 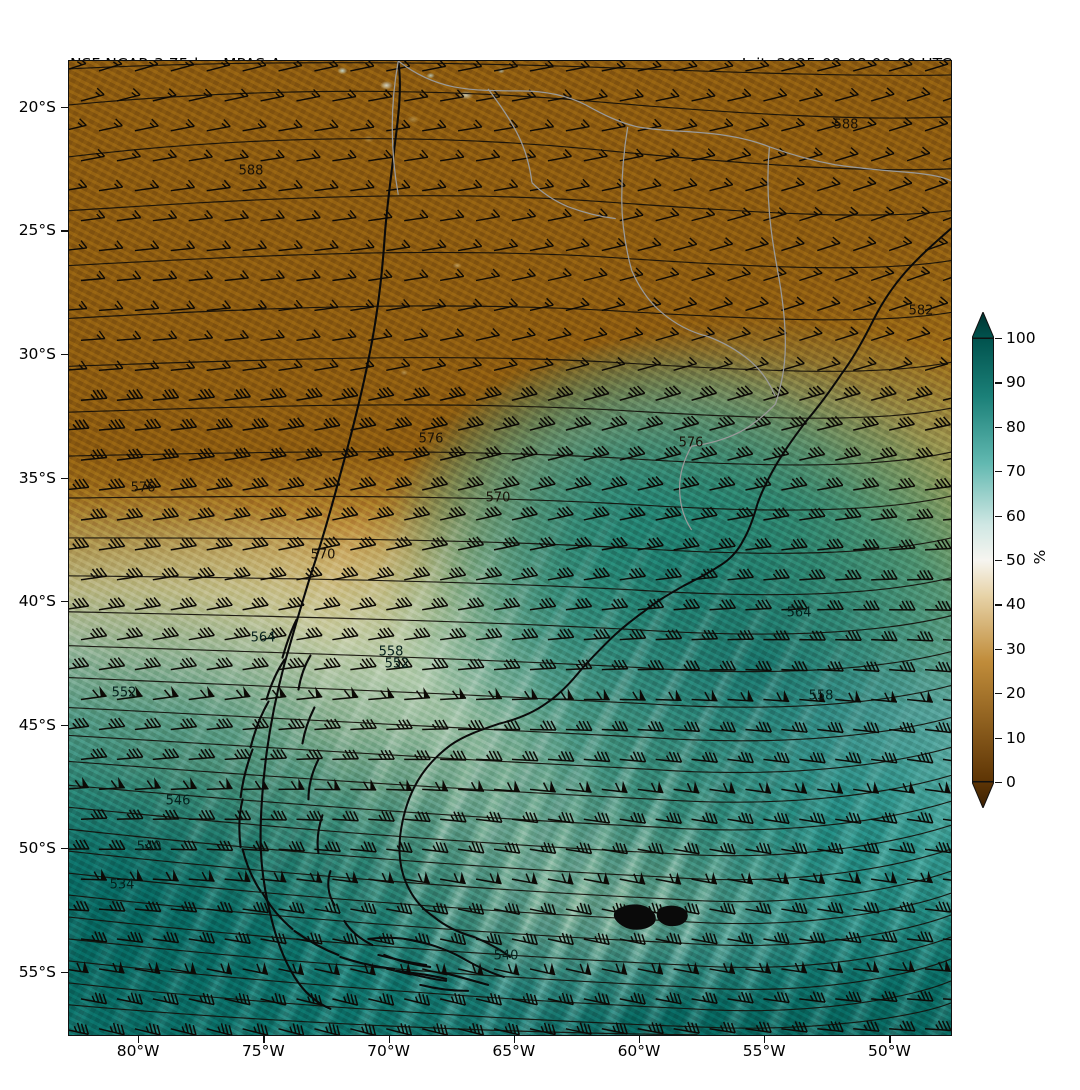 What do you see at coordinates (1016, 693) in the screenshot?
I see `colorbar-tick-label: 20` at bounding box center [1016, 693].